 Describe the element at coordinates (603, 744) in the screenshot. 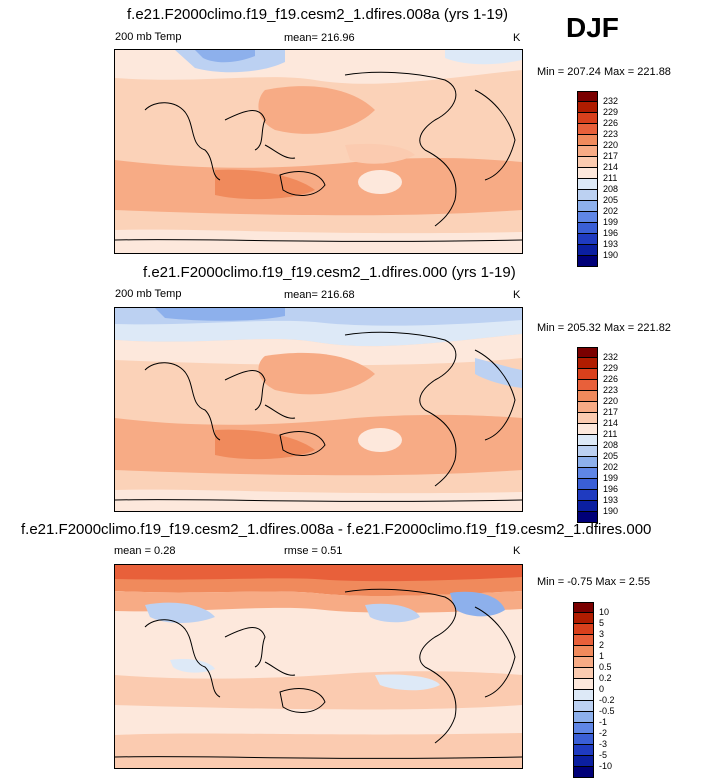

I see `colorbar-tick-label: -3` at that location.